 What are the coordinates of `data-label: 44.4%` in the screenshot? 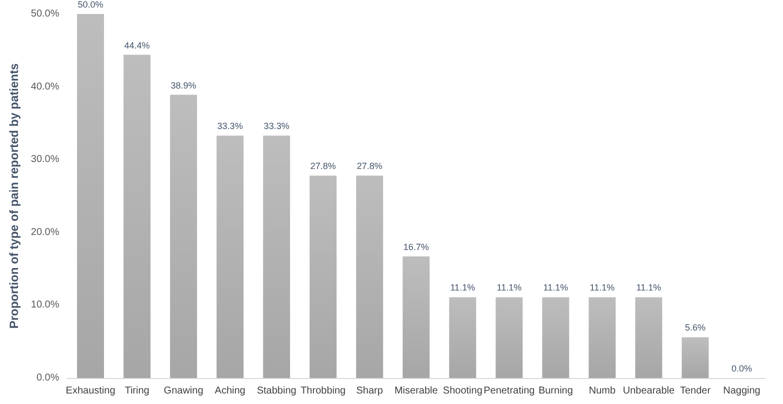 It's located at (137, 45).